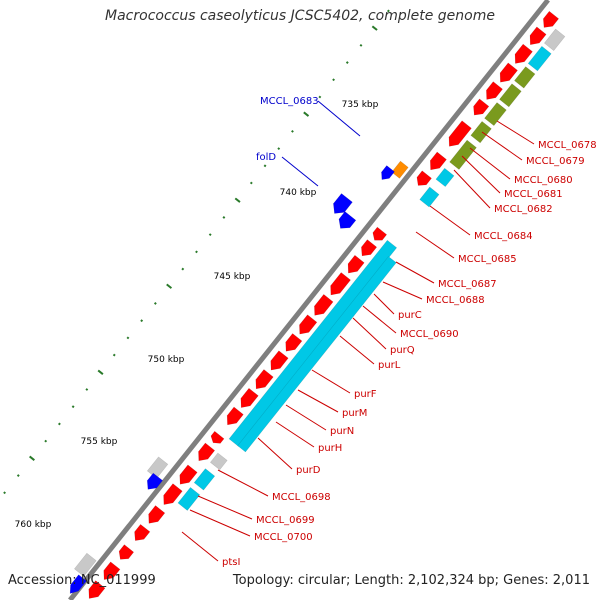 The image size is (600, 600). Describe the element at coordinates (99, 442) in the screenshot. I see `scale-label: 755 kbp` at that location.